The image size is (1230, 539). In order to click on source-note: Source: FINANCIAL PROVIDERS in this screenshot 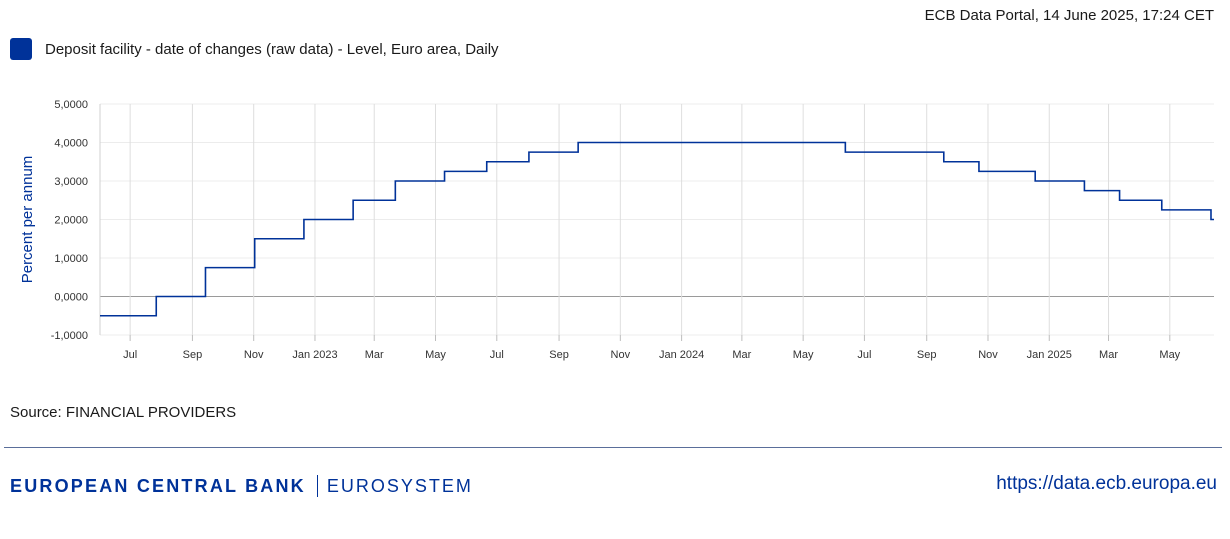, I will do `click(123, 412)`.